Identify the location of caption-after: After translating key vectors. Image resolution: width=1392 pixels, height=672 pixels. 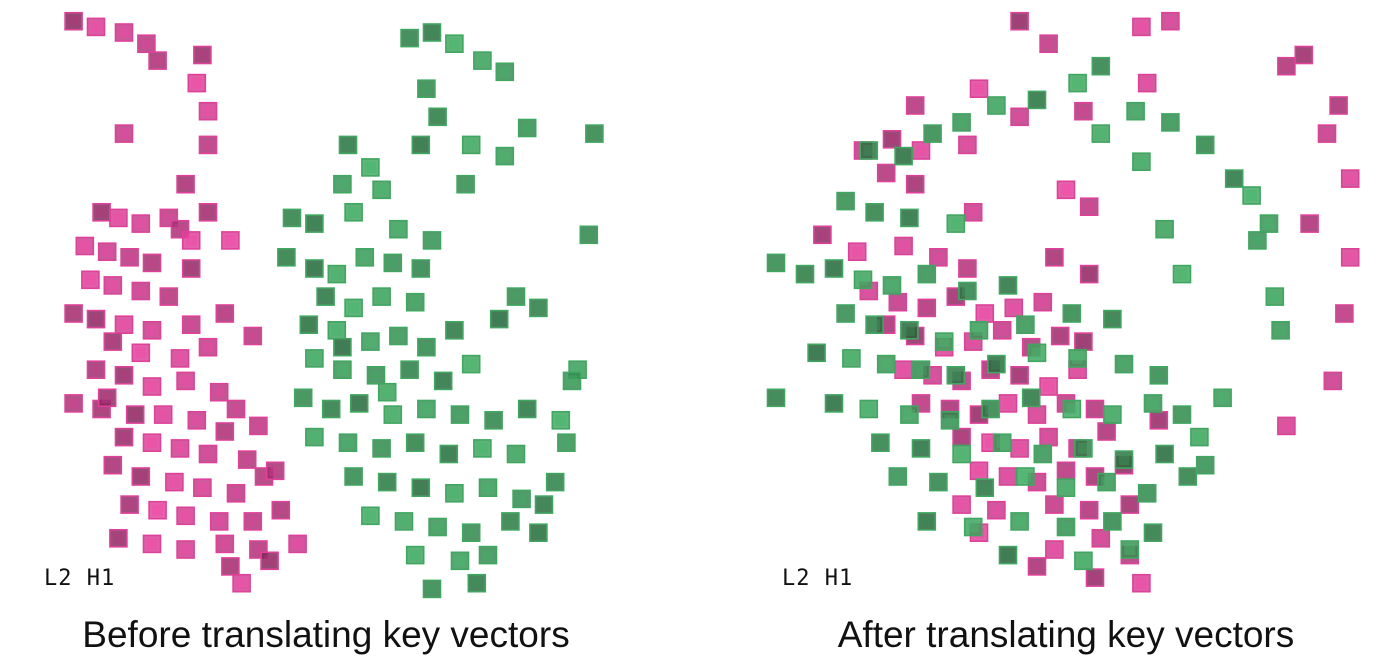
(1066, 634).